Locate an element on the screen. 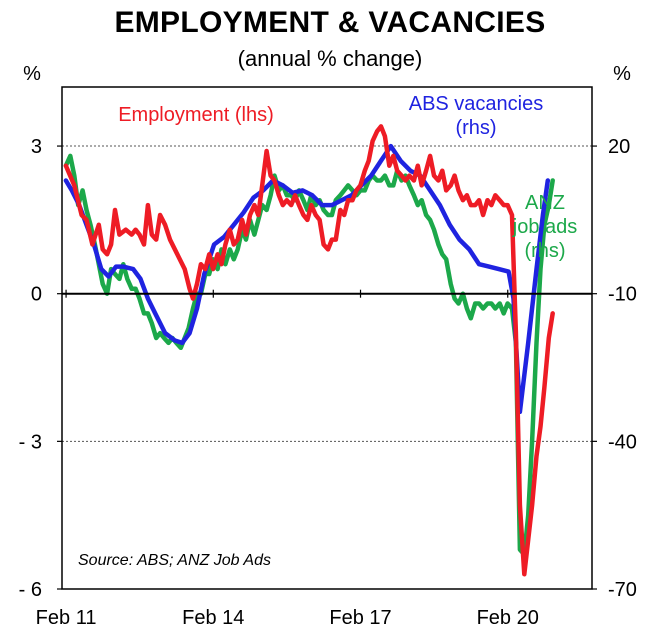 This screenshot has width=660, height=637. right-tick-label: -70 is located at coordinates (622, 590).